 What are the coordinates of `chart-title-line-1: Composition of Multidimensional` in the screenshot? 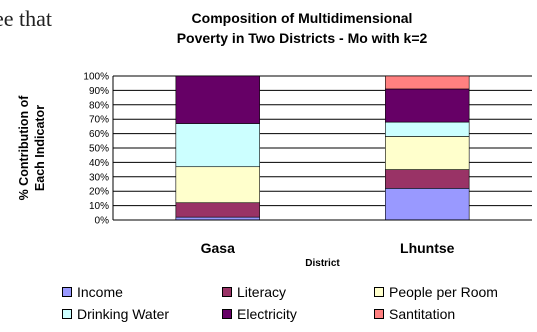 It's located at (302, 18).